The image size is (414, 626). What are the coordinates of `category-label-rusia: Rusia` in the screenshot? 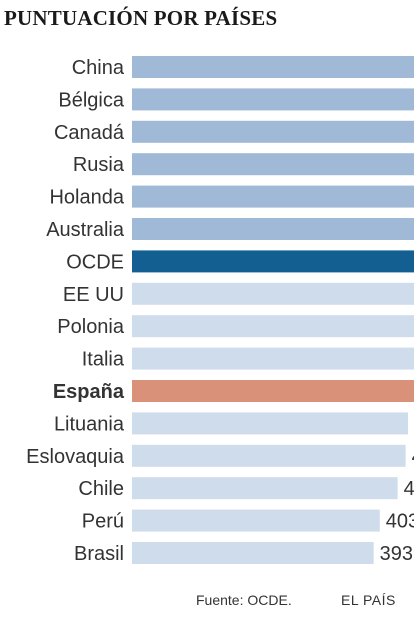 It's located at (99, 165).